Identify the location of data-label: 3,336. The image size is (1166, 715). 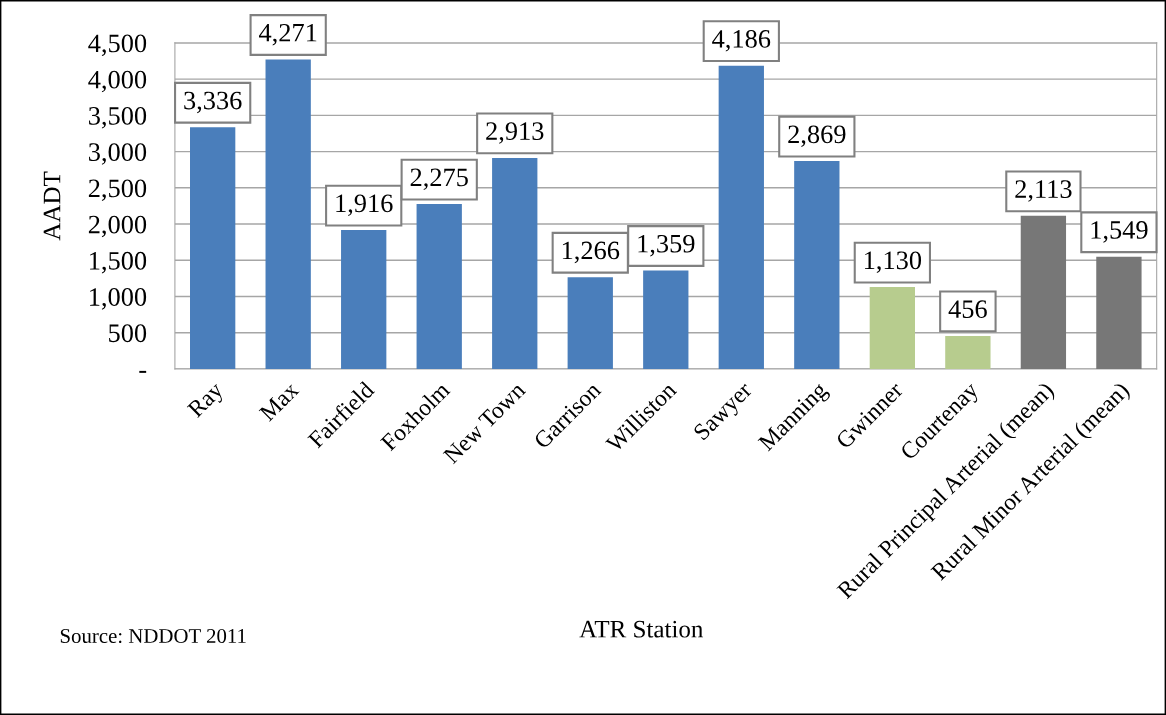
(213, 102).